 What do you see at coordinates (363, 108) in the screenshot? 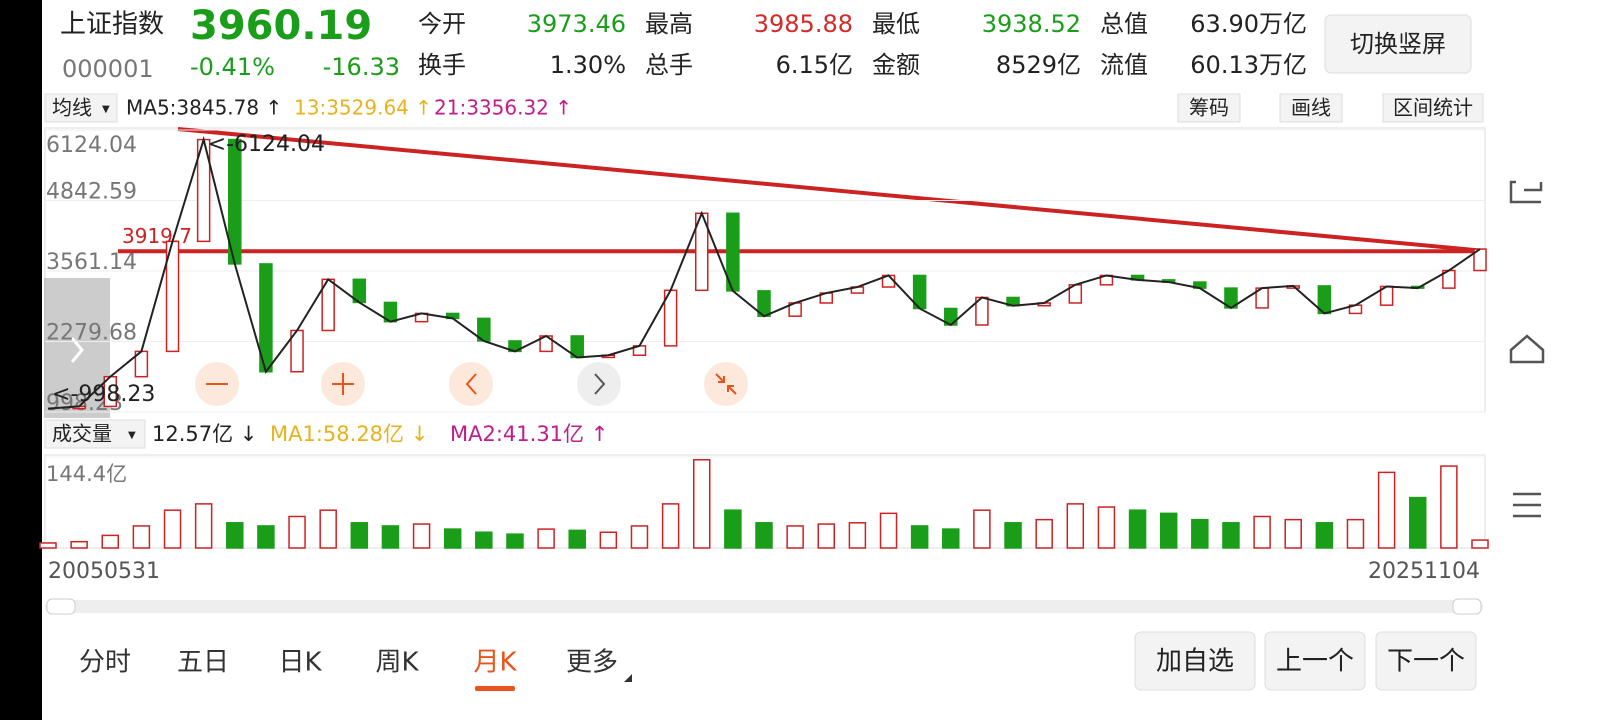
I see `ma13-legend: 13:3529.64 ↑` at bounding box center [363, 108].